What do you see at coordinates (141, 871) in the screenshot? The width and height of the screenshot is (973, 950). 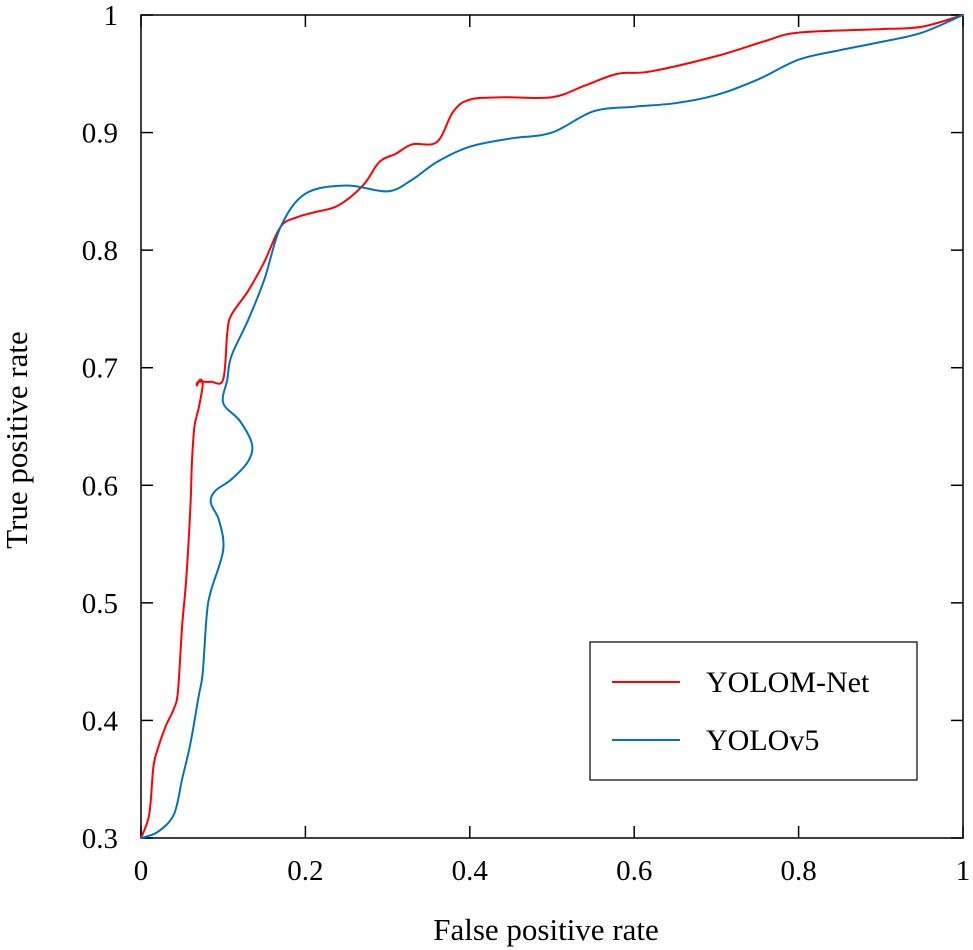 I see `x-tick-label: 0` at bounding box center [141, 871].